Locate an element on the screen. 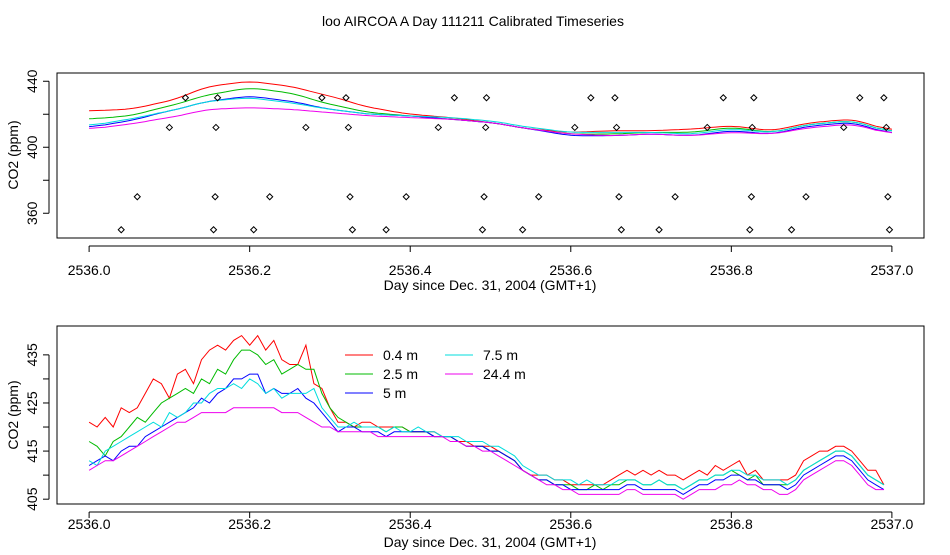 Image resolution: width=950 pixels, height=555 pixels. y-tick-label: 440 is located at coordinates (32, 81).